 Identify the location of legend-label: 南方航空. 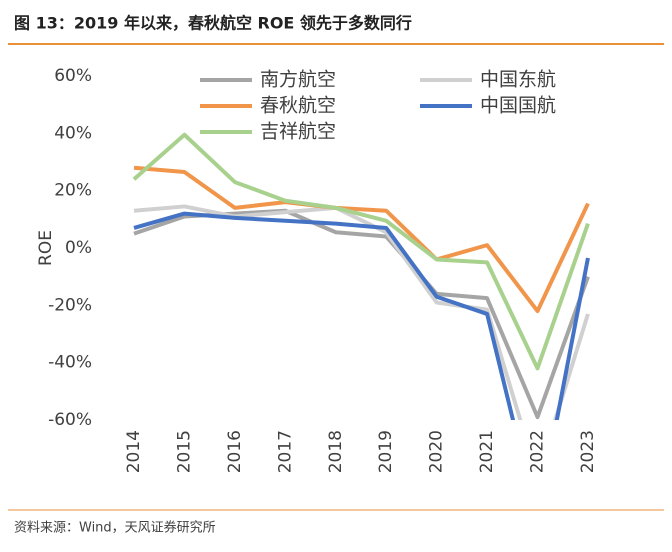
(298, 80).